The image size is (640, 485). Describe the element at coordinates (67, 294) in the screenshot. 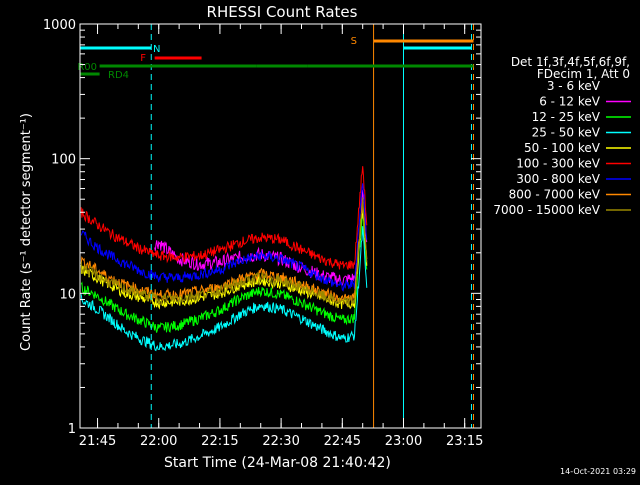

I see `y-tick-label: 10` at that location.